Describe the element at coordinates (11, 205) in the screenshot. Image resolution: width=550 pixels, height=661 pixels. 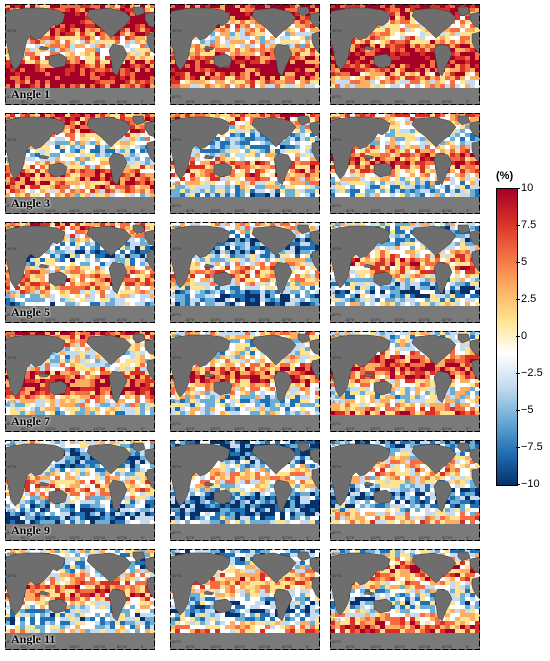
I see `latitude-tick: 80°S` at that location.